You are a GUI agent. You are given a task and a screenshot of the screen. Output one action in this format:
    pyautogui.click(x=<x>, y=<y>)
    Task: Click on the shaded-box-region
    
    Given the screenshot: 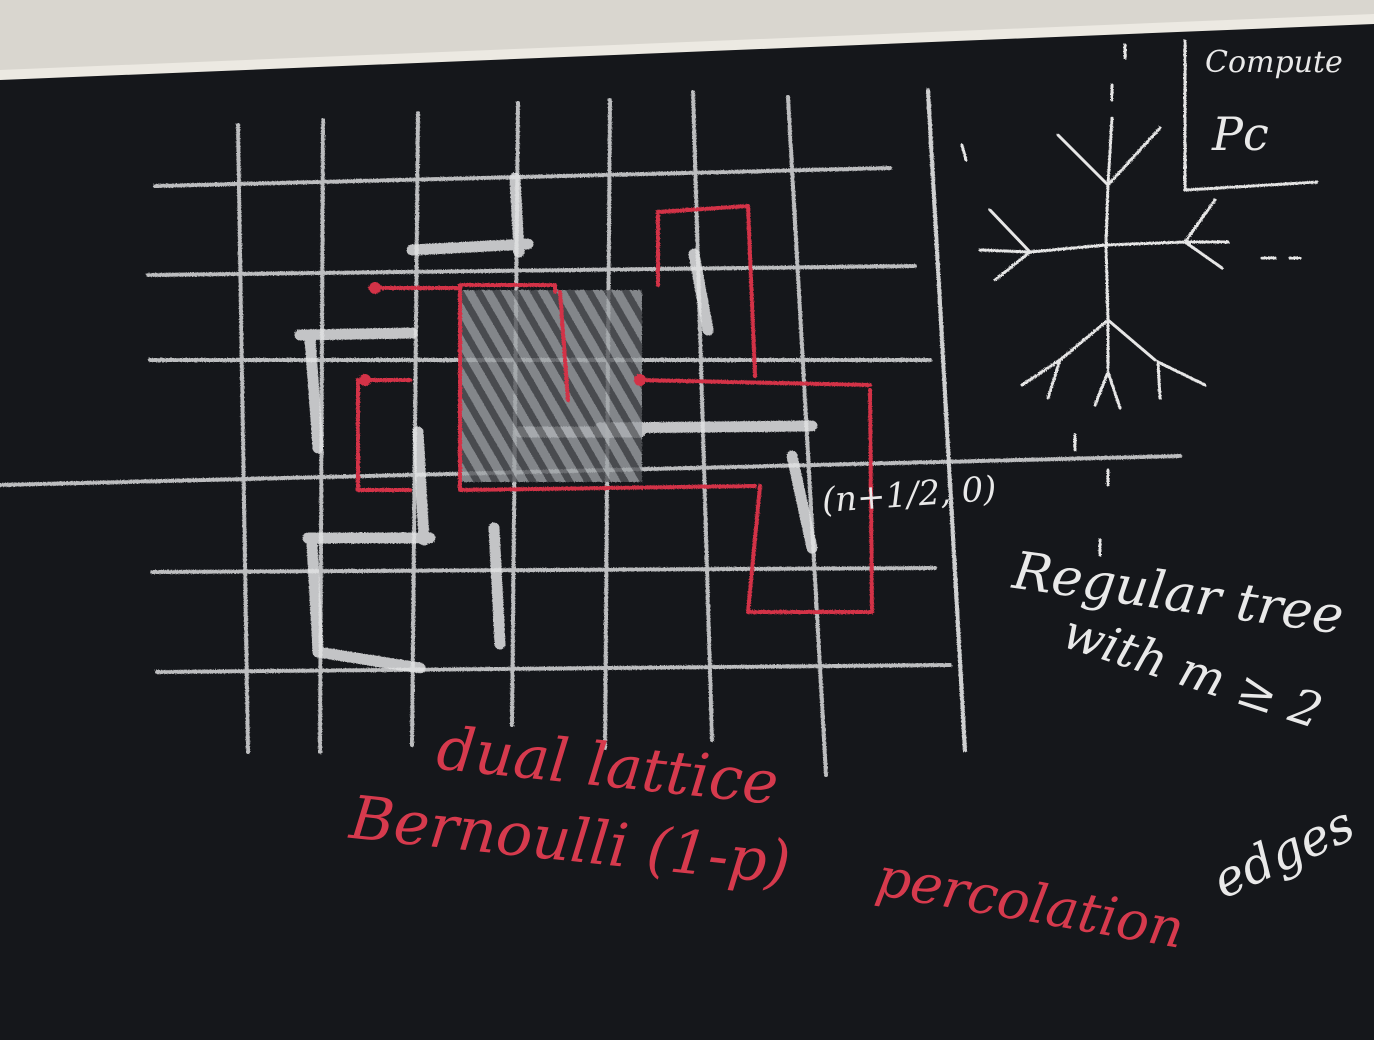 What is the action you would take?
    pyautogui.click(x=552, y=386)
    